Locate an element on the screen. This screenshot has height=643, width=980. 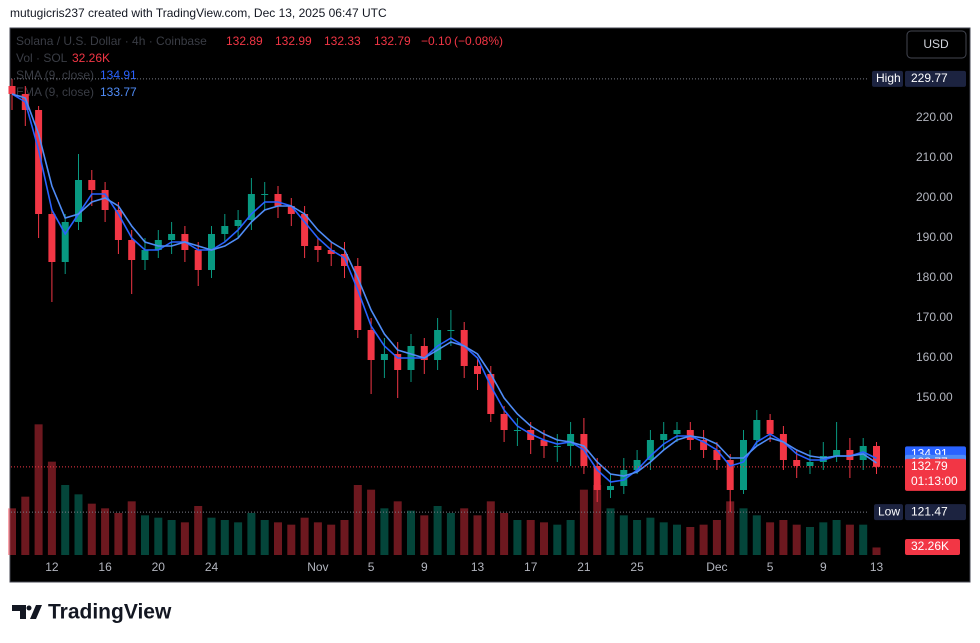
volume-last-value: 32.26K is located at coordinates (930, 546).